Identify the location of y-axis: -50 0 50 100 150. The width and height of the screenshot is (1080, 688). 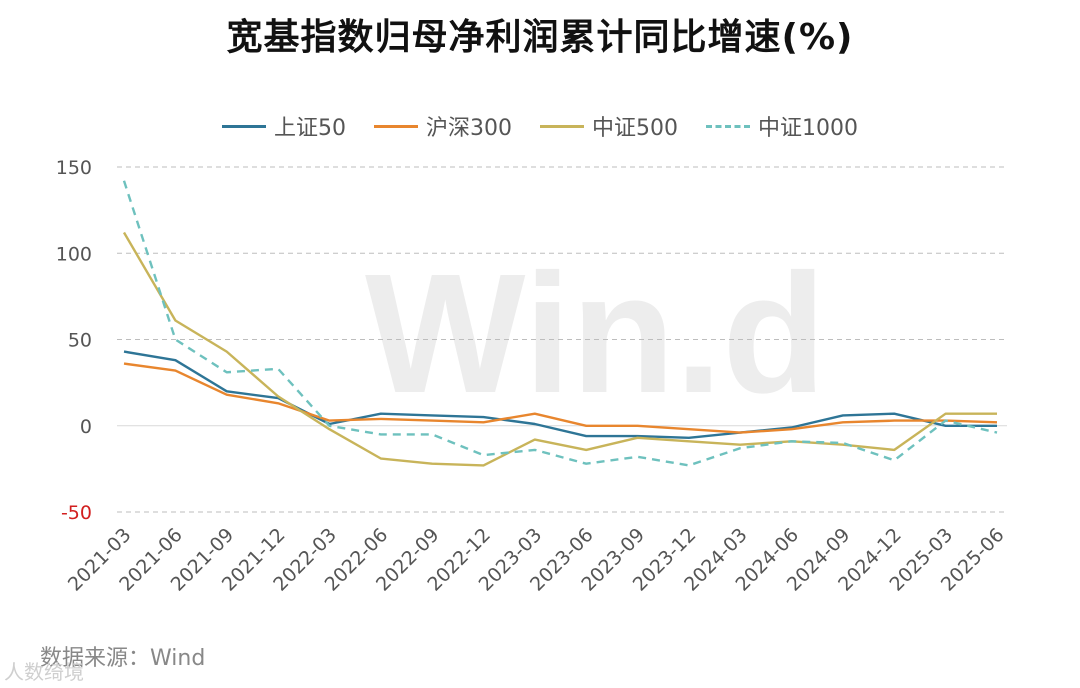
(74, 340).